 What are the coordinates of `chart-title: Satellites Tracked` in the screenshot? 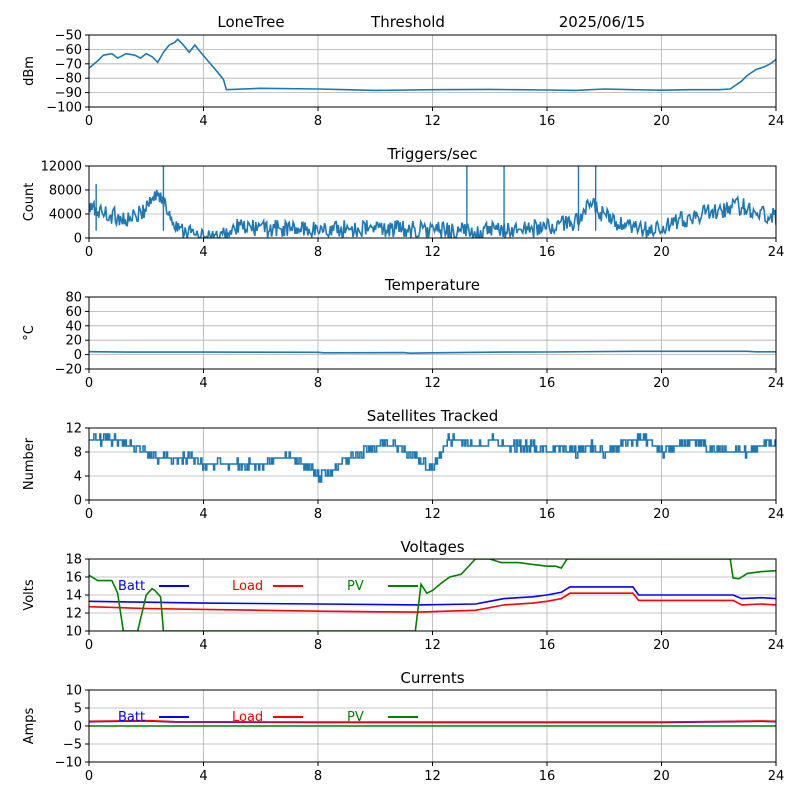 It's located at (432, 416).